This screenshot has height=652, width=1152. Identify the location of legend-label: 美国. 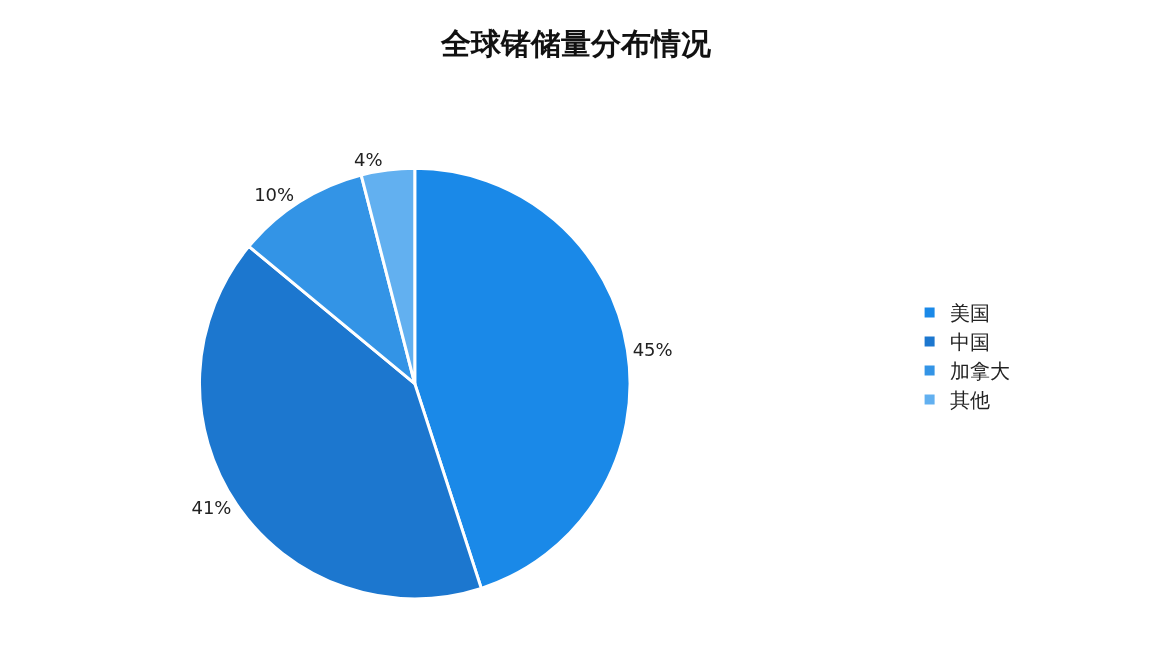
(969, 313).